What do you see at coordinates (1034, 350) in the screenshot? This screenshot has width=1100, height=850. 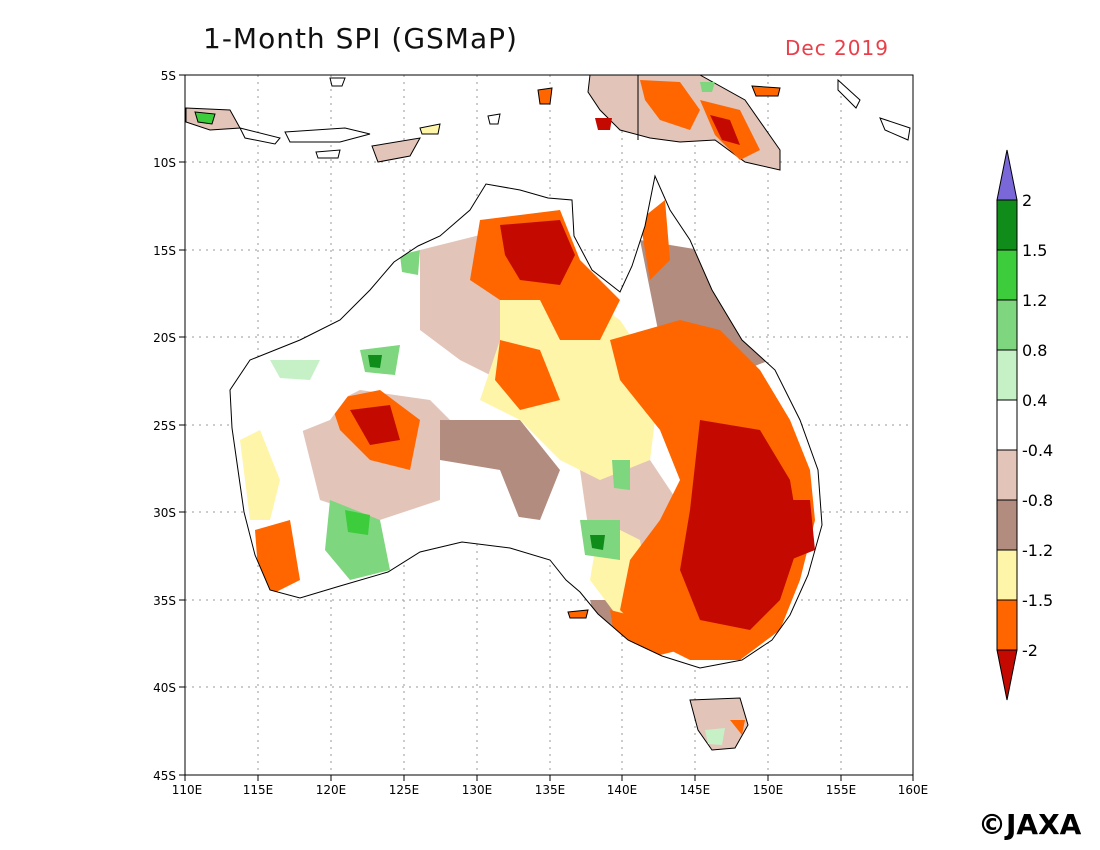 I see `colorbar-label: 0.8` at bounding box center [1034, 350].